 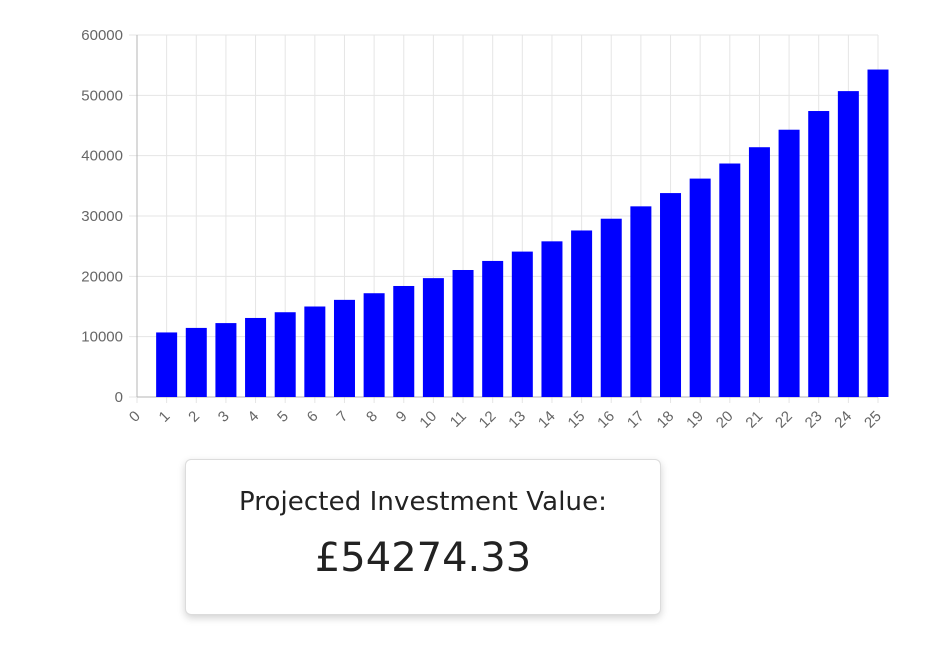 I want to click on x-tick-label: 6, so click(x=313, y=417).